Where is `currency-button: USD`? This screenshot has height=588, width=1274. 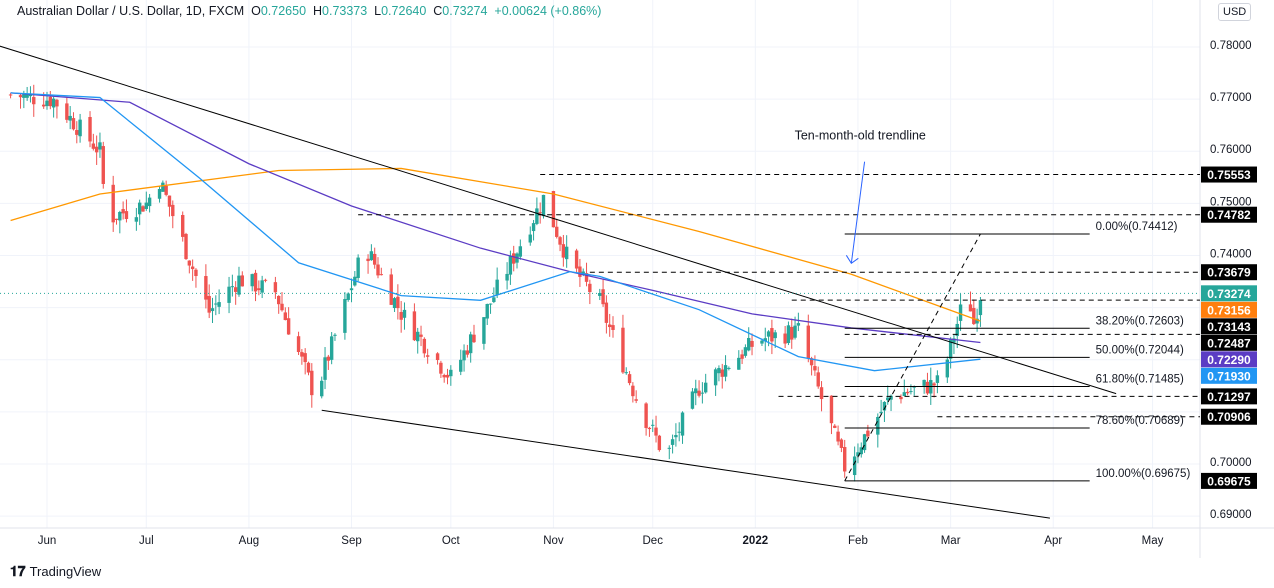
currency-button: USD is located at coordinates (1235, 12).